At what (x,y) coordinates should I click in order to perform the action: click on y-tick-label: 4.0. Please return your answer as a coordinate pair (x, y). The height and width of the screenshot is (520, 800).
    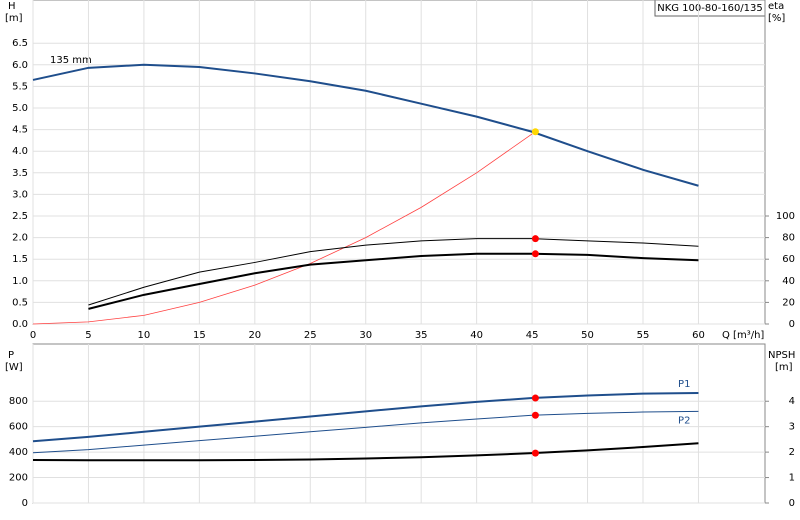
    Looking at the image, I should click on (20, 151).